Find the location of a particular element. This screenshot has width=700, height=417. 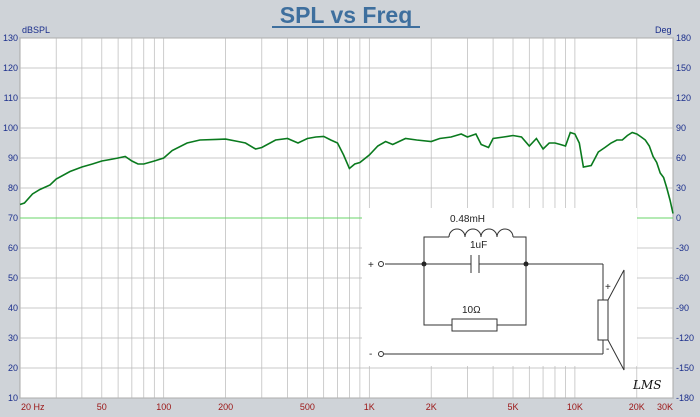

y-axis-left-ticks: 130 120 110 100 90 80 70 60 50 40 30 20 10 is located at coordinates (10, 218).